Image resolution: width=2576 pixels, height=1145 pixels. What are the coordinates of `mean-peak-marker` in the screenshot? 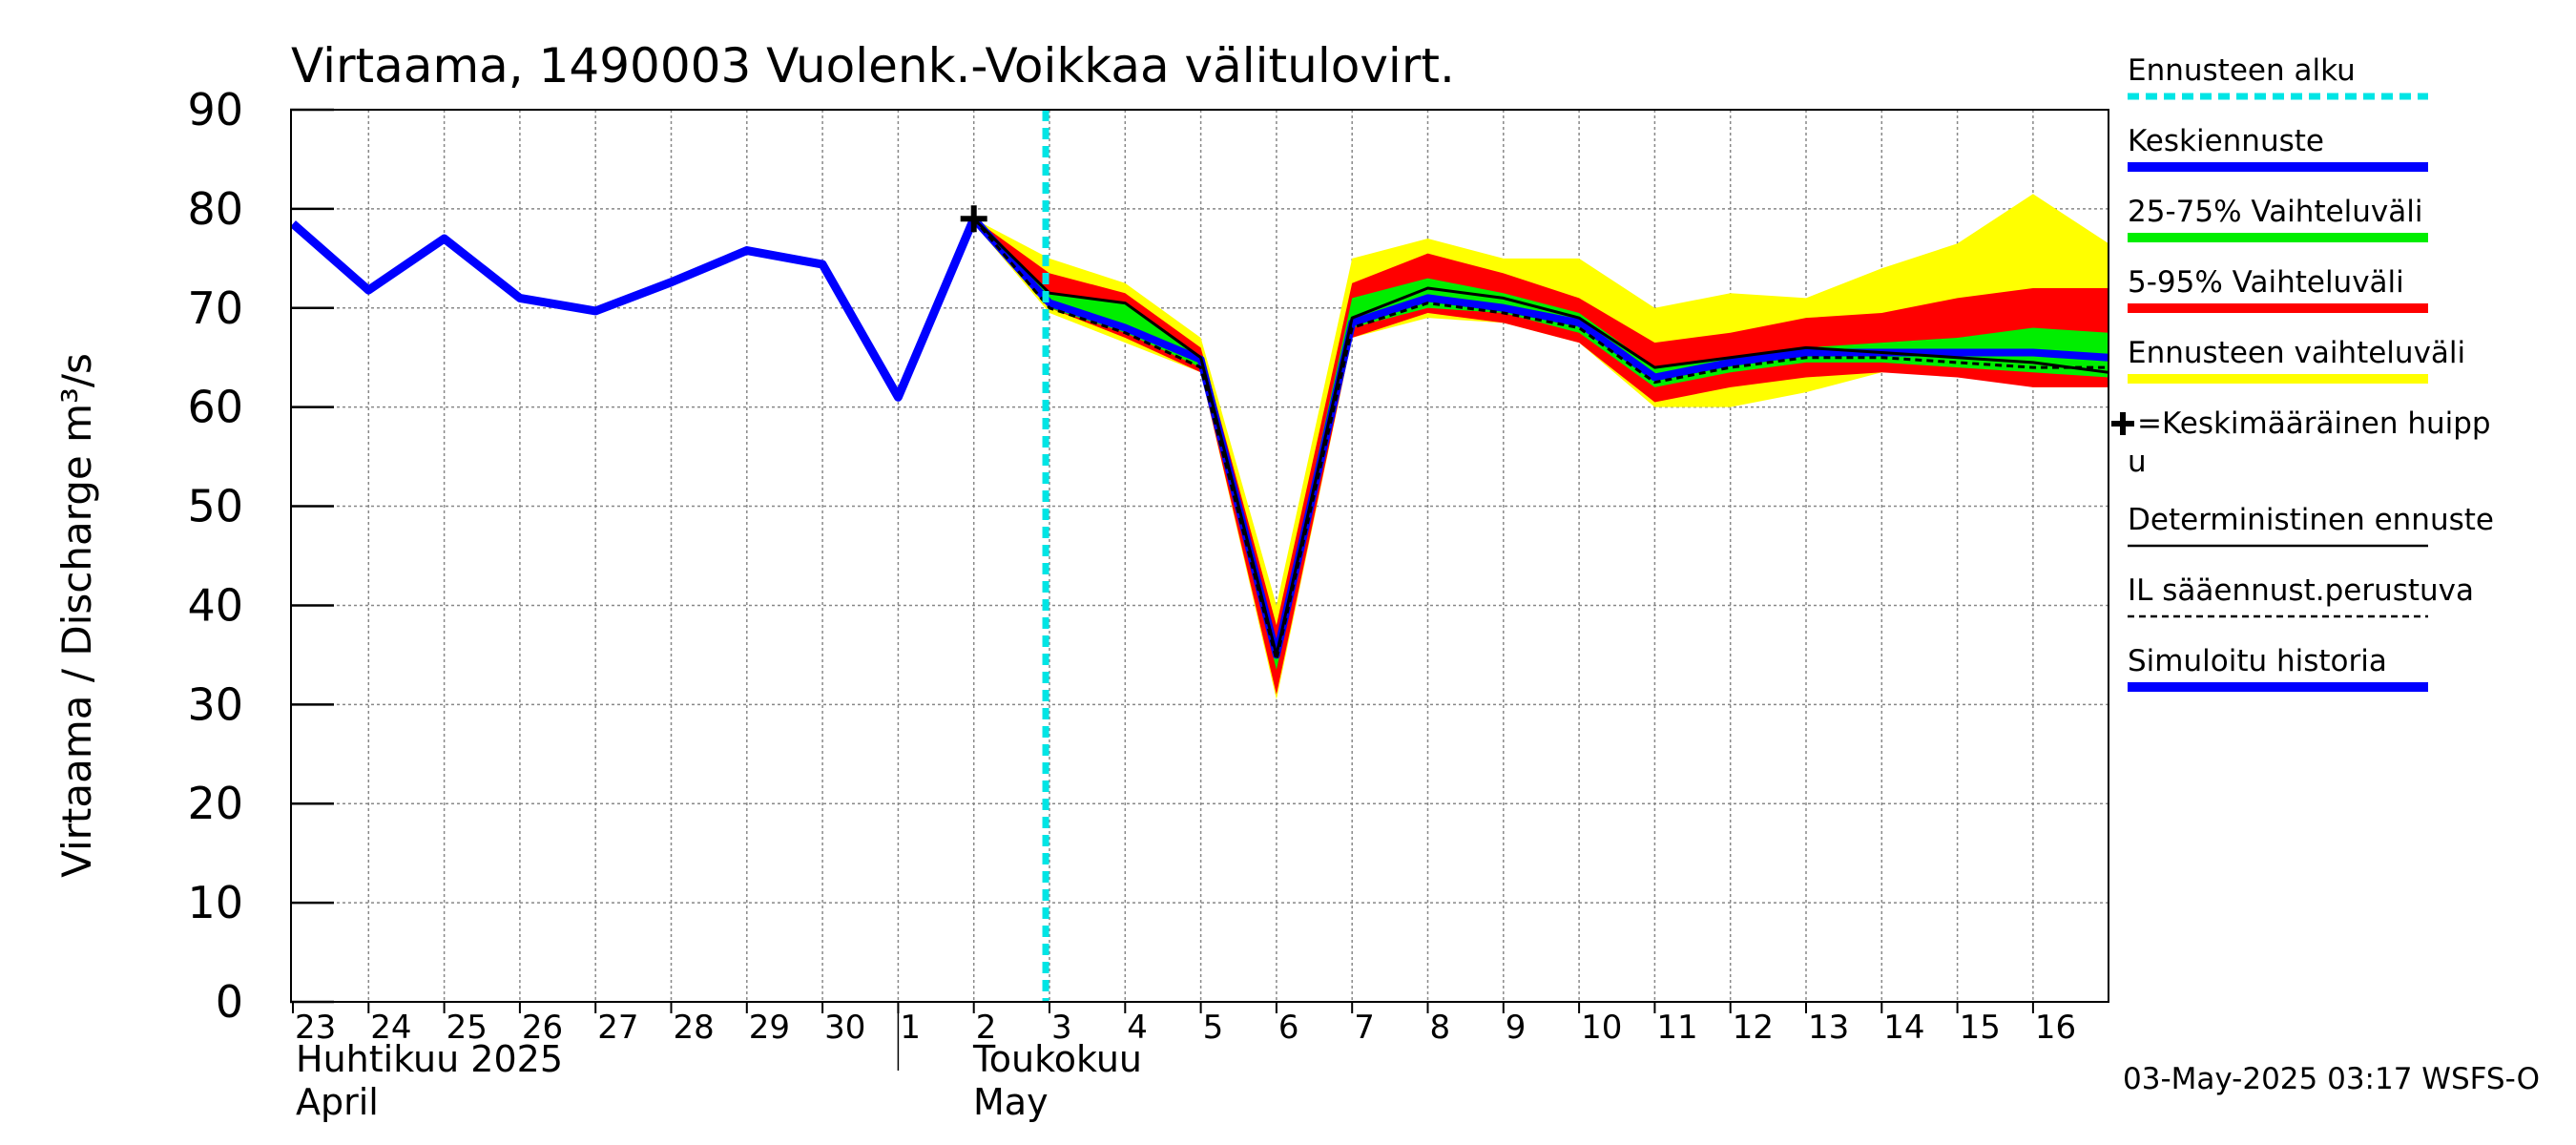 It's located at (973, 219).